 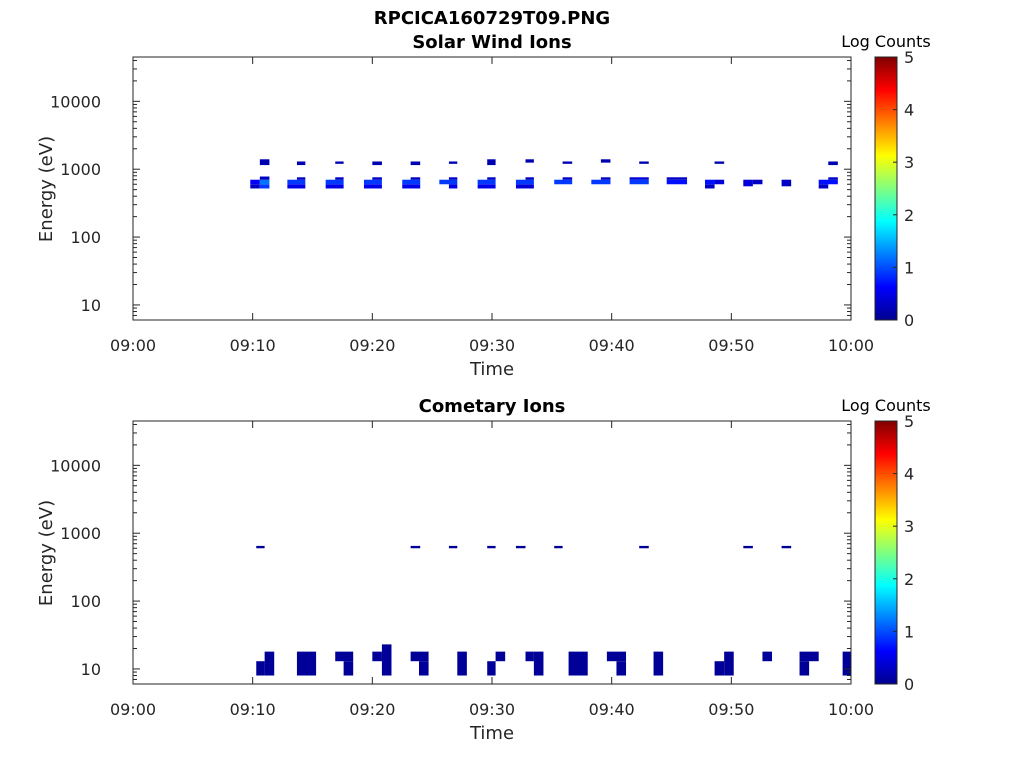 I want to click on colorbar, so click(x=886, y=552).